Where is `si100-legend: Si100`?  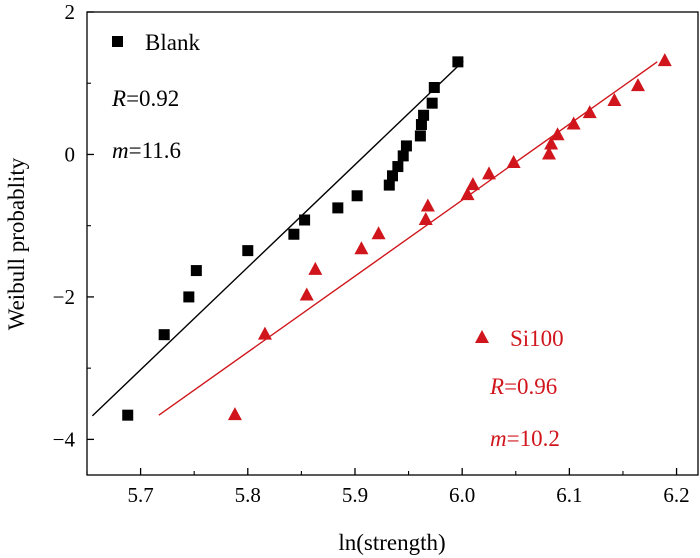
si100-legend: Si100 is located at coordinates (519, 338).